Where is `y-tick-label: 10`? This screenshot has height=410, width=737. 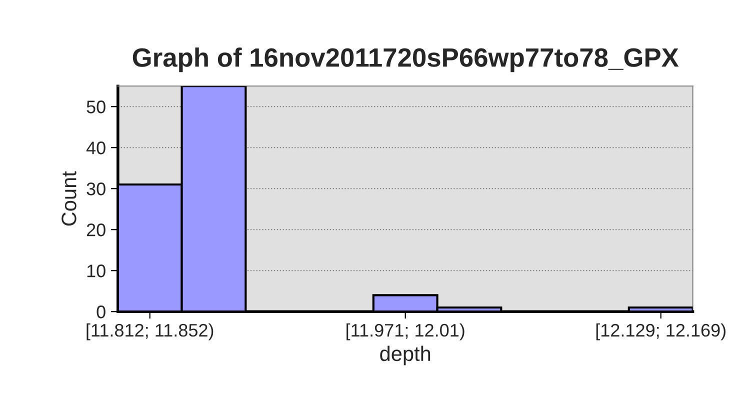
y-tick-label: 10 is located at coordinates (96, 271).